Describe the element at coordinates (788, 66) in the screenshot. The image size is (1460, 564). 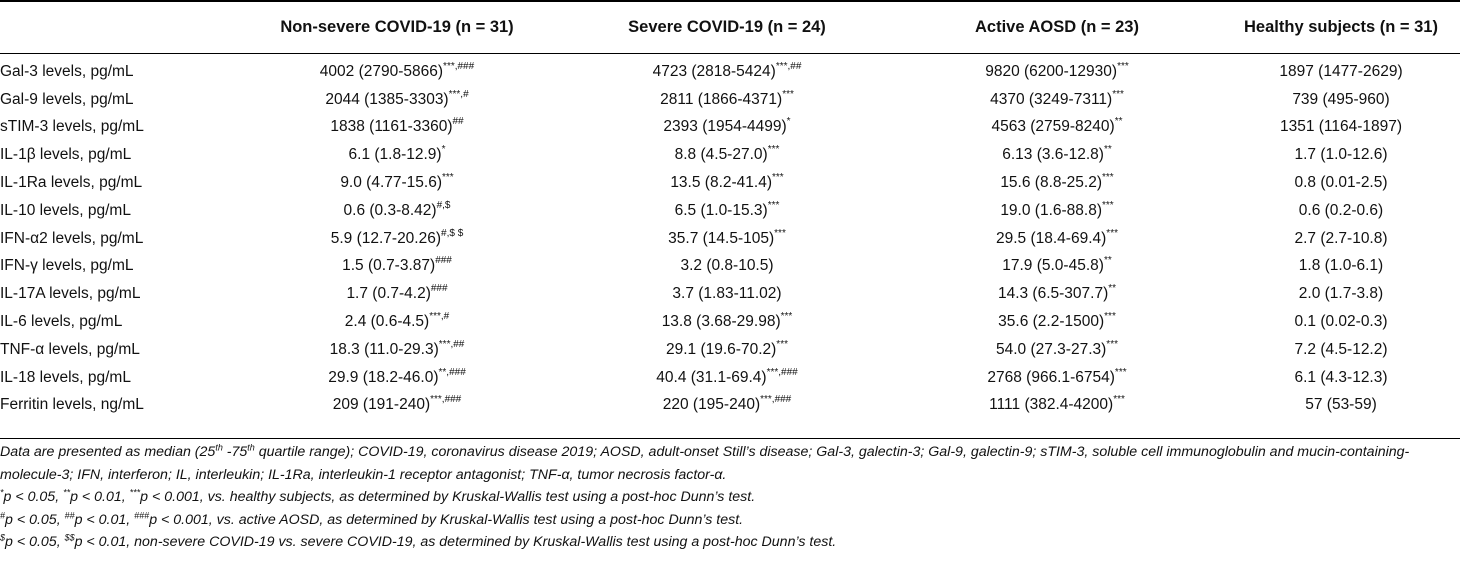
I see `significance-marker: ***,##` at that location.